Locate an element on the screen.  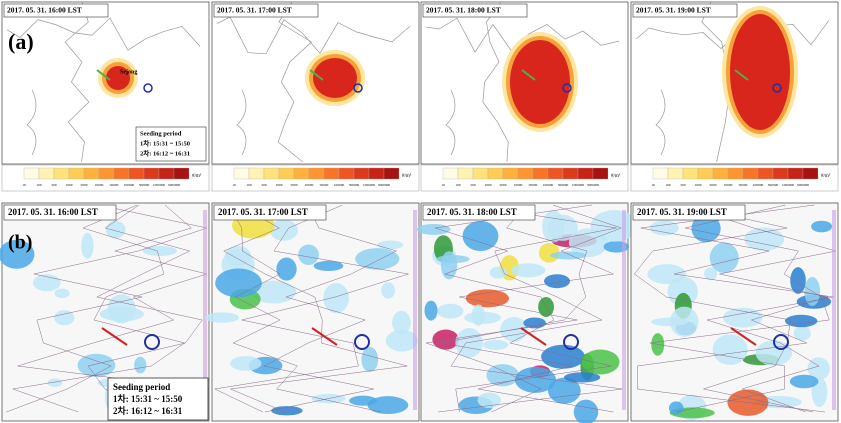
colorbar-tick: 1000 is located at coordinates (488, 185).